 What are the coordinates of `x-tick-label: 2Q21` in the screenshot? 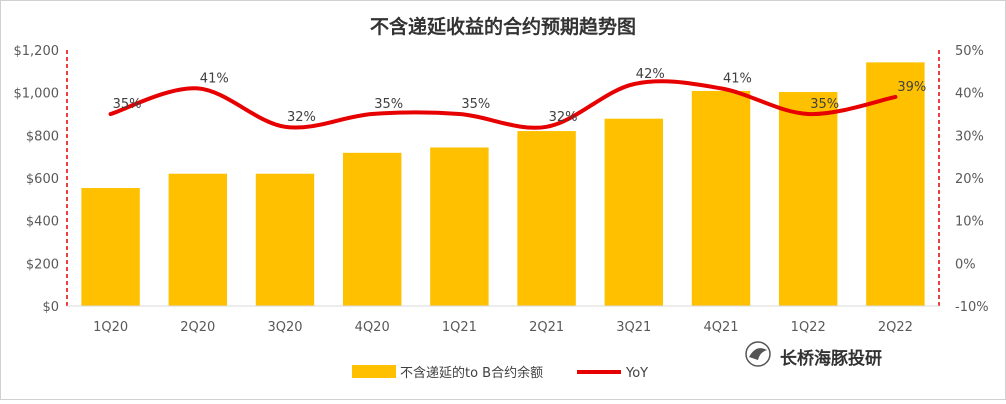 It's located at (546, 327).